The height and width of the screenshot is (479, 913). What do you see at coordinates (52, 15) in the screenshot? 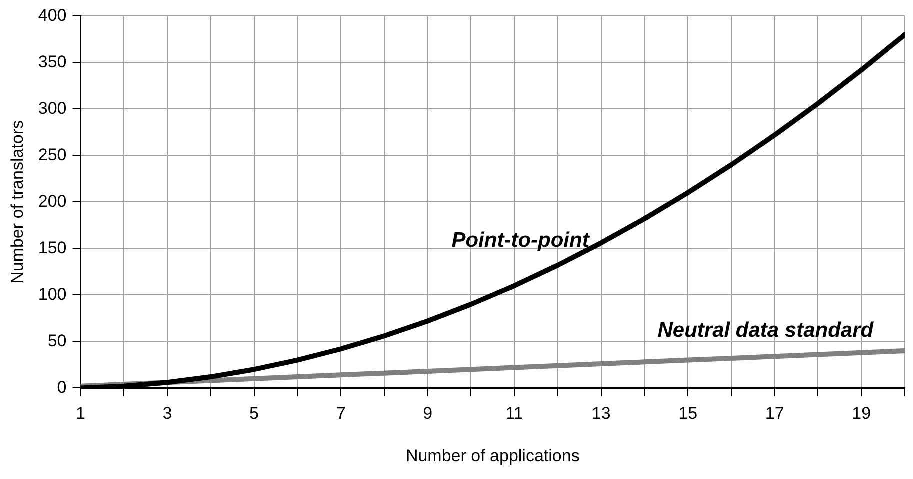
I see `y-tick-label: 400` at bounding box center [52, 15].